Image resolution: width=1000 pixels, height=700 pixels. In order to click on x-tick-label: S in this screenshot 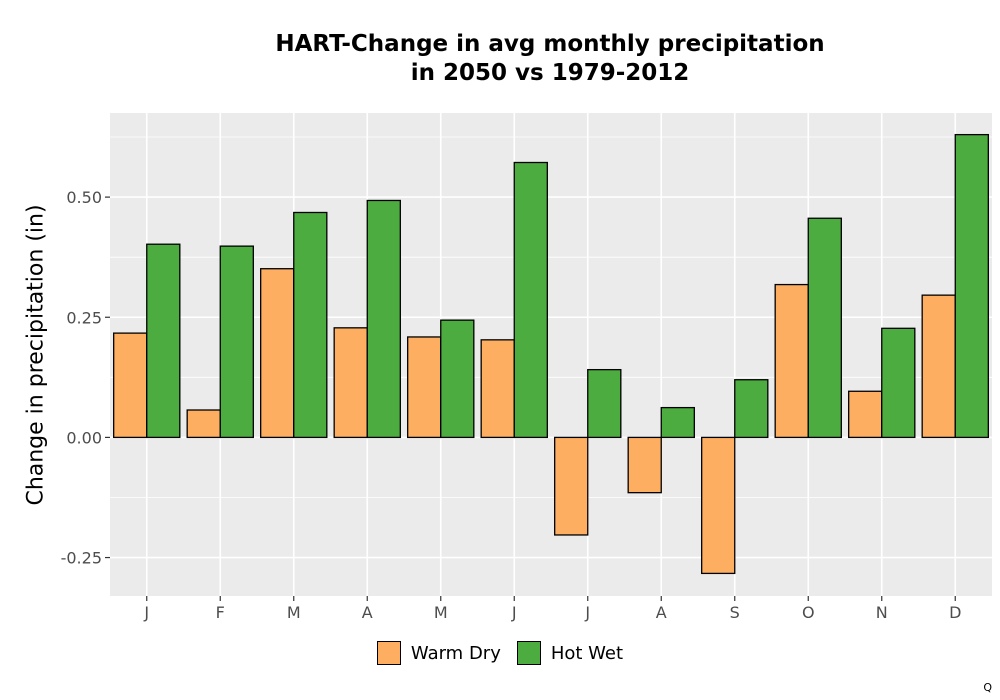, I will do `click(735, 612)`.